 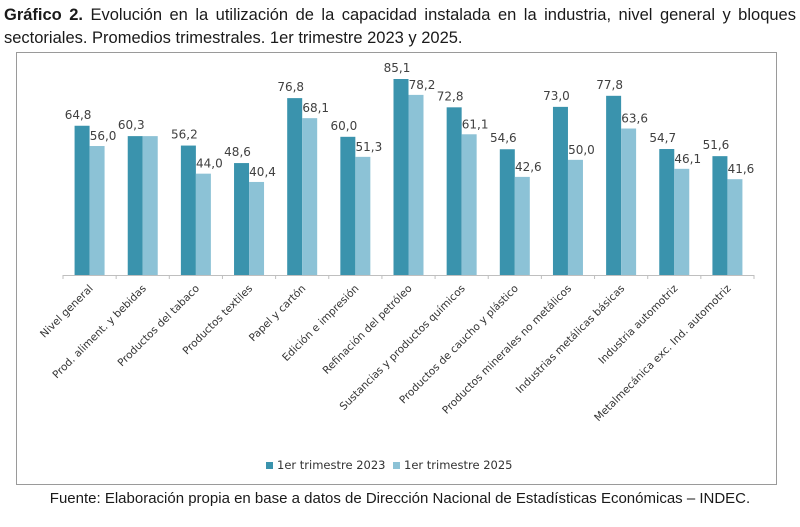 I want to click on category-label: Papel y cartón, so click(x=277, y=313).